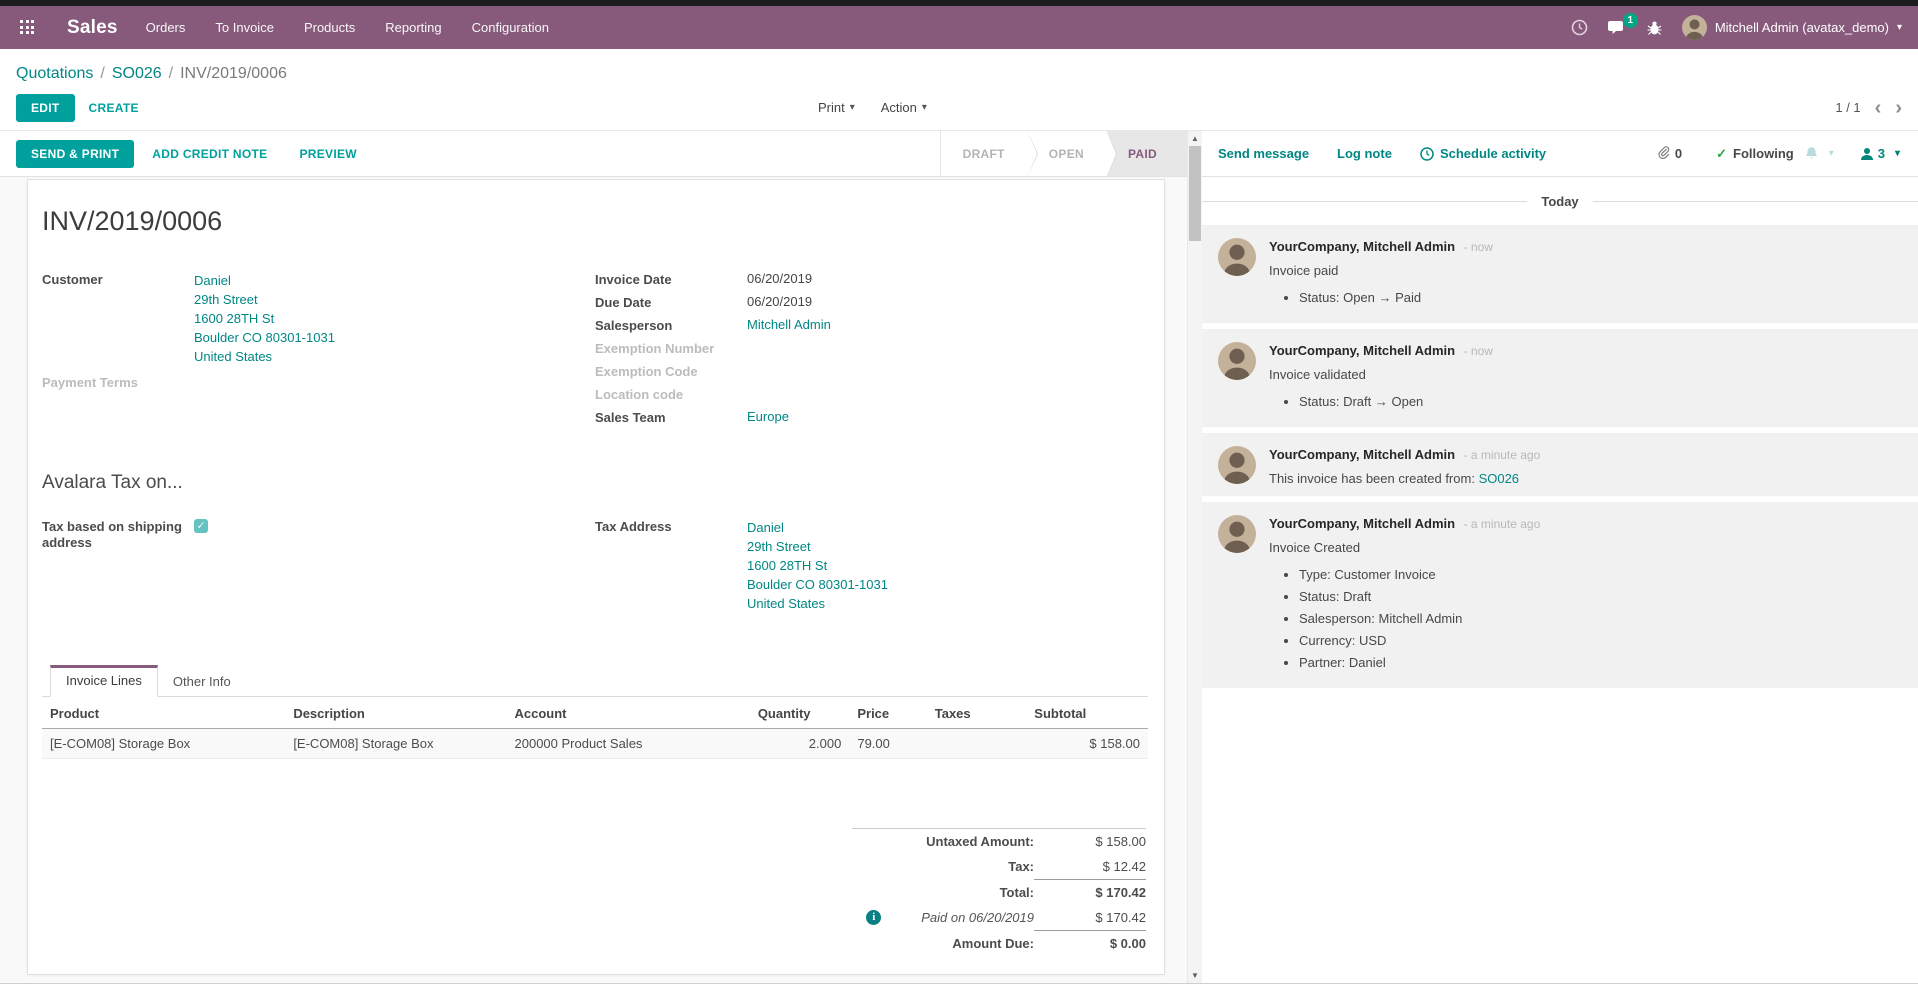 Image resolution: width=1918 pixels, height=984 pixels. What do you see at coordinates (768, 416) in the screenshot?
I see `sales-team-value: Europe` at bounding box center [768, 416].